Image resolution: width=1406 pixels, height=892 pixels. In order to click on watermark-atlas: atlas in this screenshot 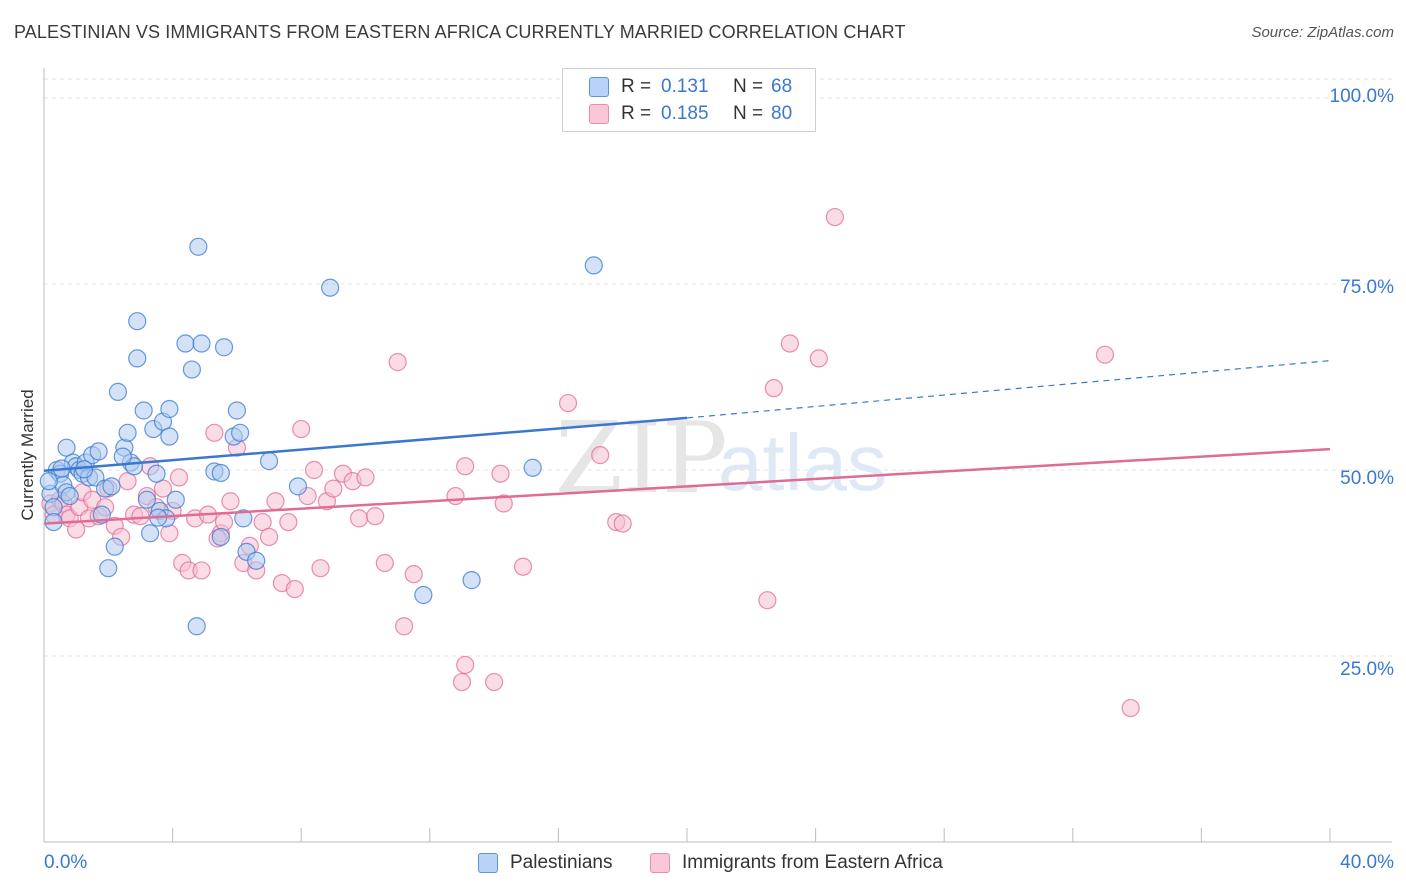, I will do `click(802, 462)`.